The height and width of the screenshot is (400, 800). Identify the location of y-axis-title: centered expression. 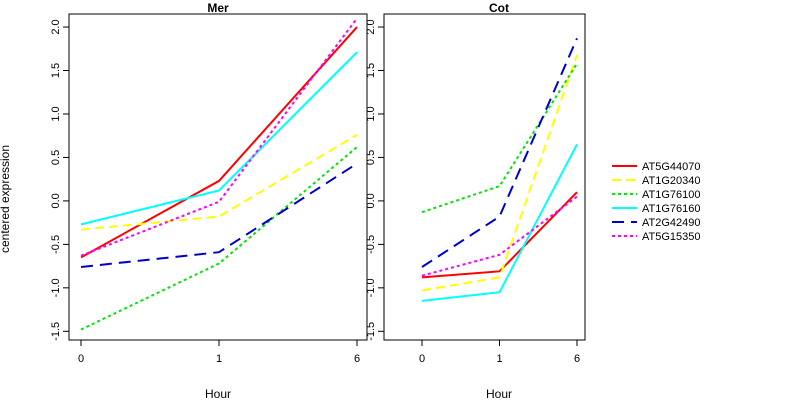
(6, 199).